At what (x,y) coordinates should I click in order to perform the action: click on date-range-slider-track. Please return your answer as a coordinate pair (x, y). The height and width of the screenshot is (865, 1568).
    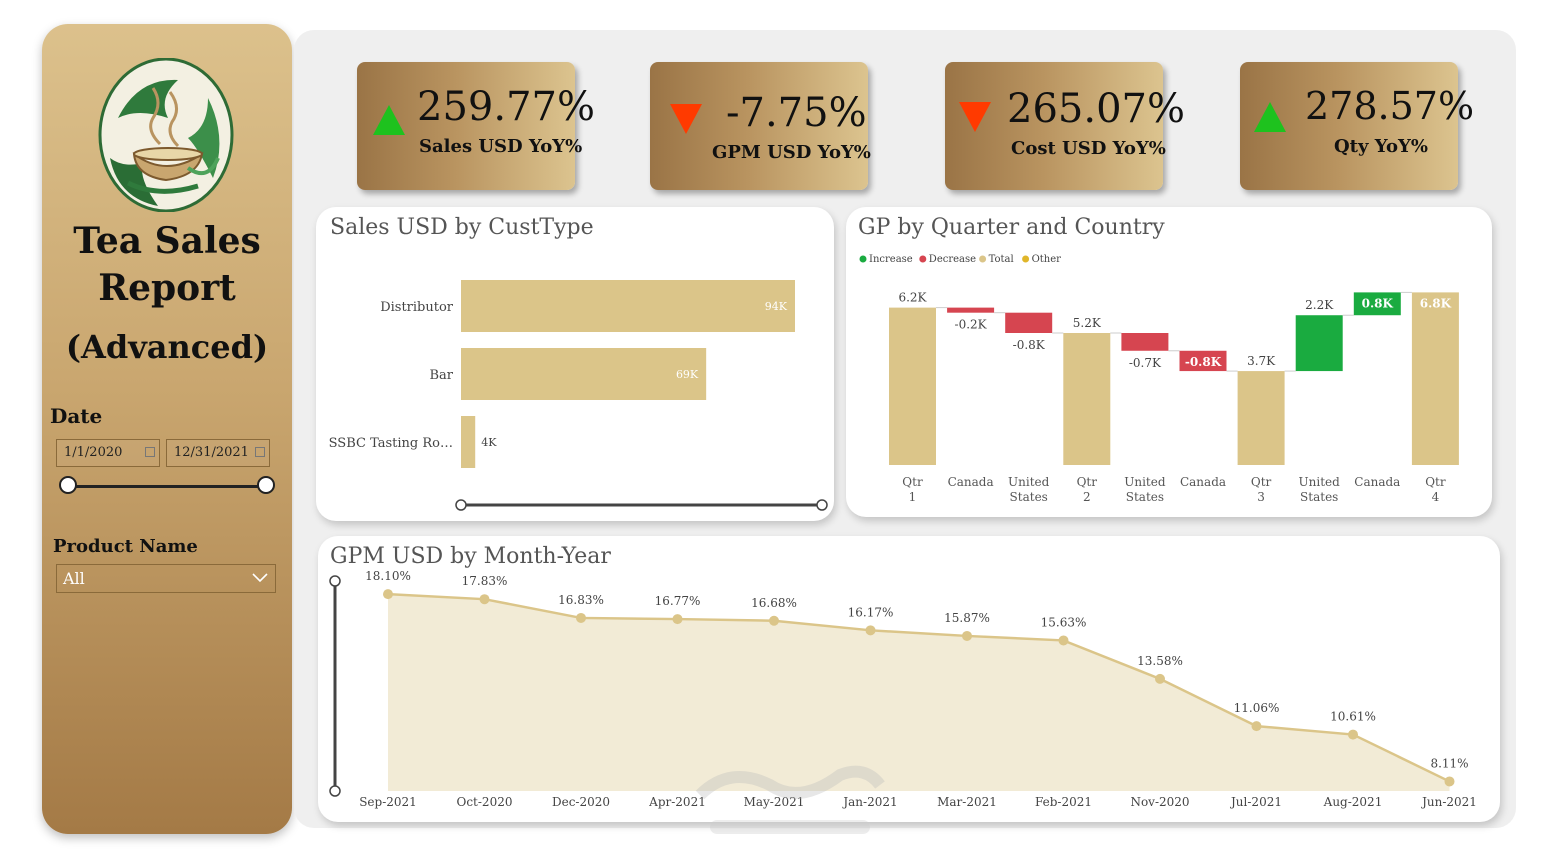
    Looking at the image, I should click on (168, 486).